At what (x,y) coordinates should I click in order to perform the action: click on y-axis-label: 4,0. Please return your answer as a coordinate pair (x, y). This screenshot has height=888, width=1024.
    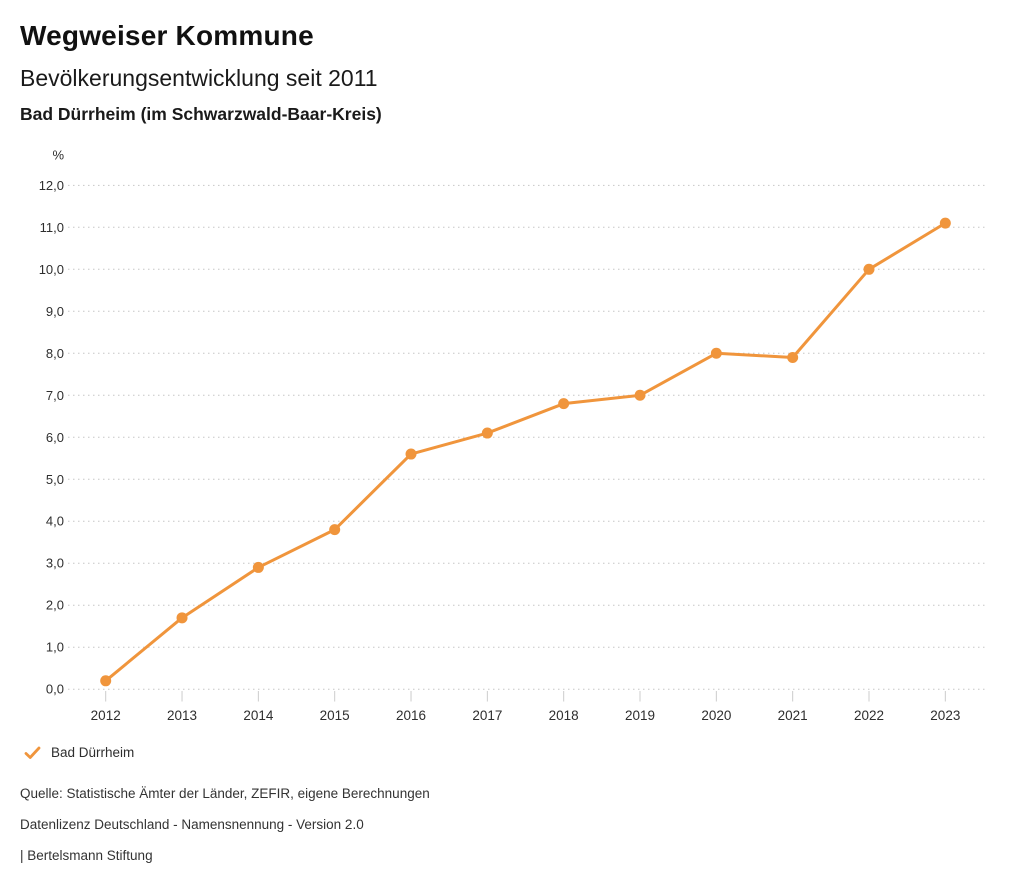
    Looking at the image, I should click on (55, 521).